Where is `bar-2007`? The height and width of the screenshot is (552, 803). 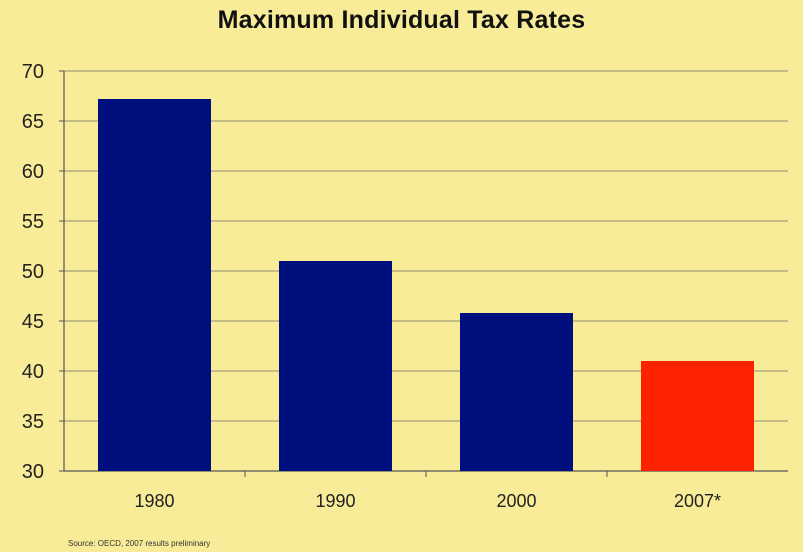
bar-2007 is located at coordinates (697, 416).